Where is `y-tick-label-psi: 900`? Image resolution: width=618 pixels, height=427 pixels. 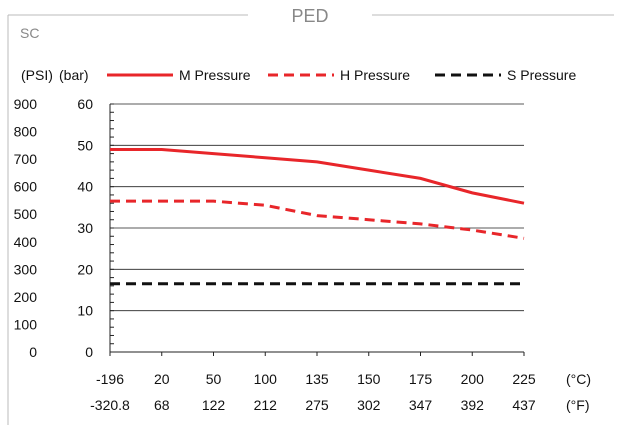
y-tick-label-psi: 900 is located at coordinates (26, 104).